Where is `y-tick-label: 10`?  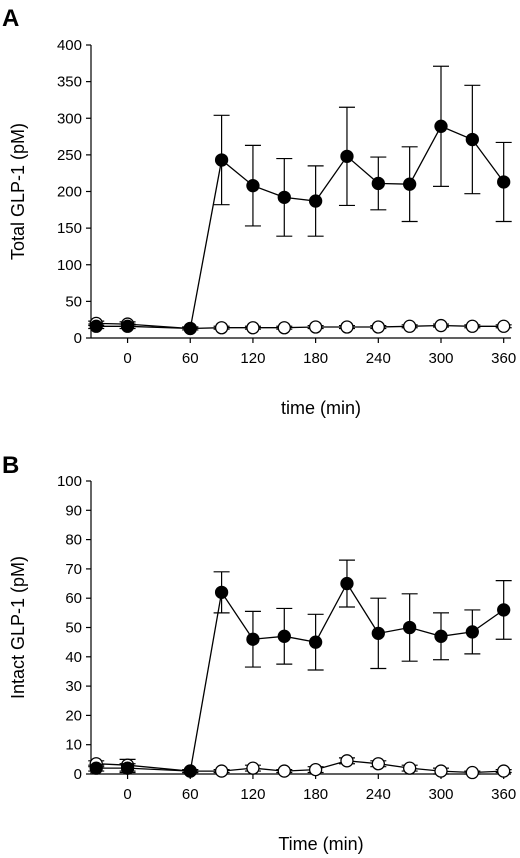
y-tick-label: 10 is located at coordinates (73, 745).